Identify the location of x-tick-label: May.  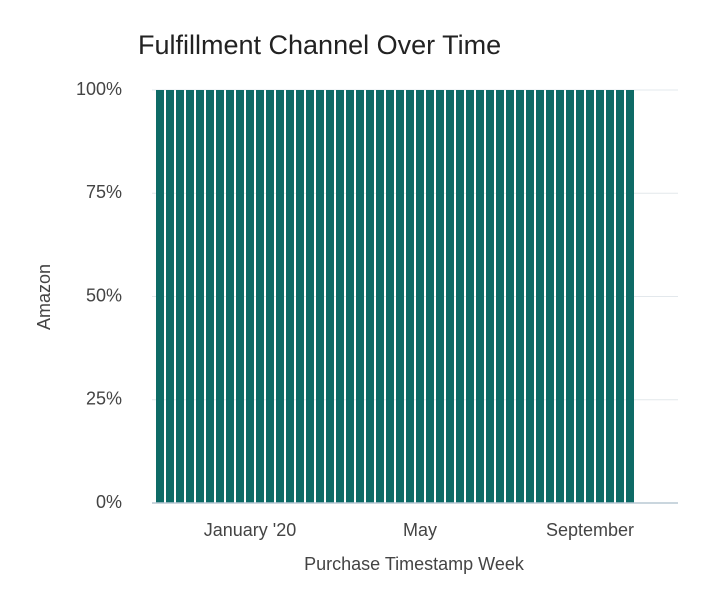
(420, 530).